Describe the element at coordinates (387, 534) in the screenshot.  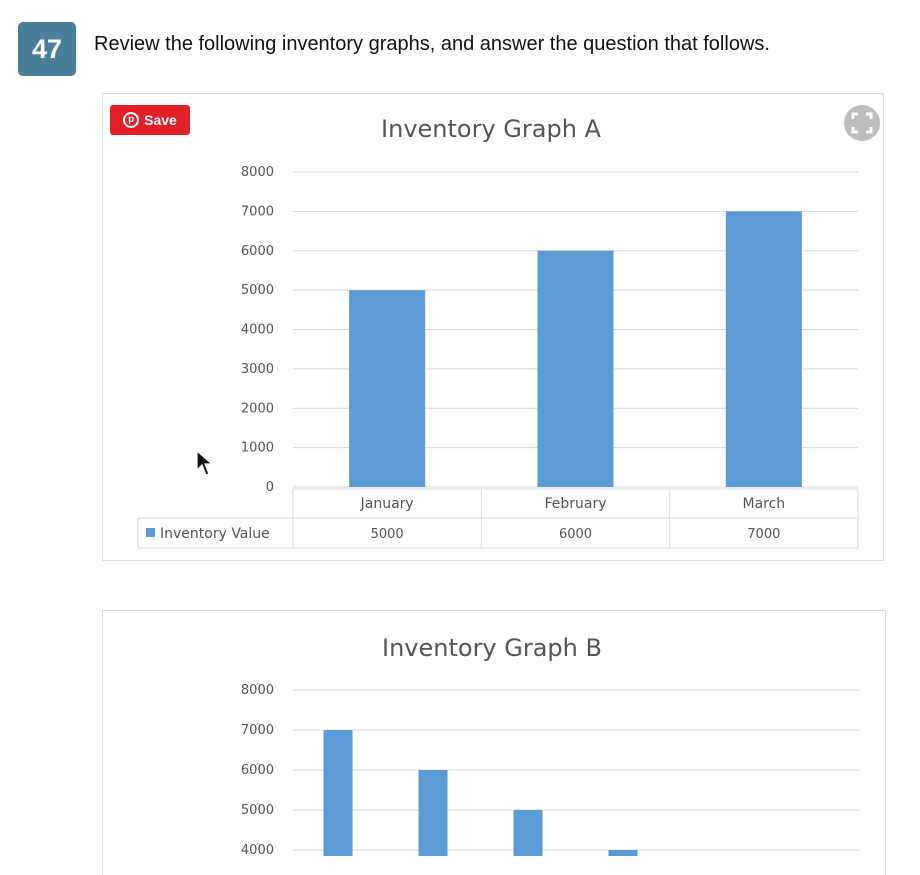
I see `chart-a-data-label: 5000` at that location.